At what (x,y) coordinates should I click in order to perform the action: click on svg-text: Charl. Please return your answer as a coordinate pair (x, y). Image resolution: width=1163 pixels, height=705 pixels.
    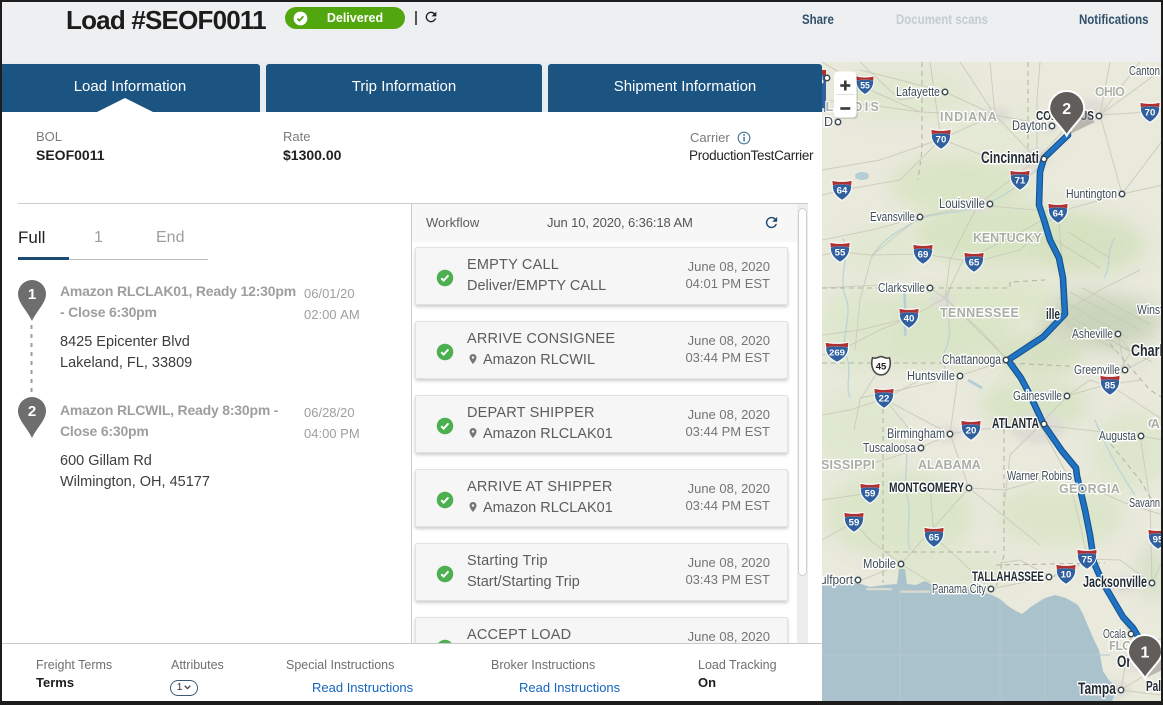
    Looking at the image, I should click on (1147, 351).